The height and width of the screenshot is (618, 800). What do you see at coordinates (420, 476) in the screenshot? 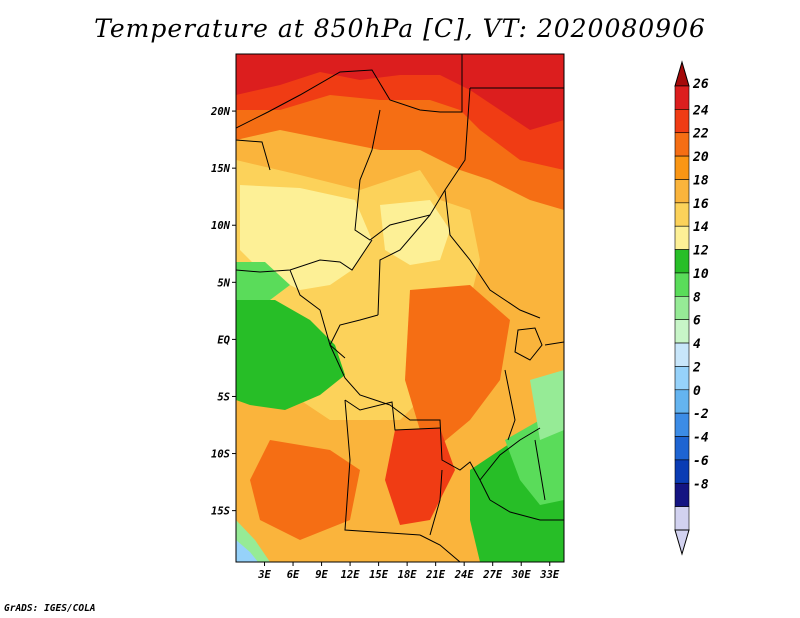
I see `temp-region-22-south` at bounding box center [420, 476].